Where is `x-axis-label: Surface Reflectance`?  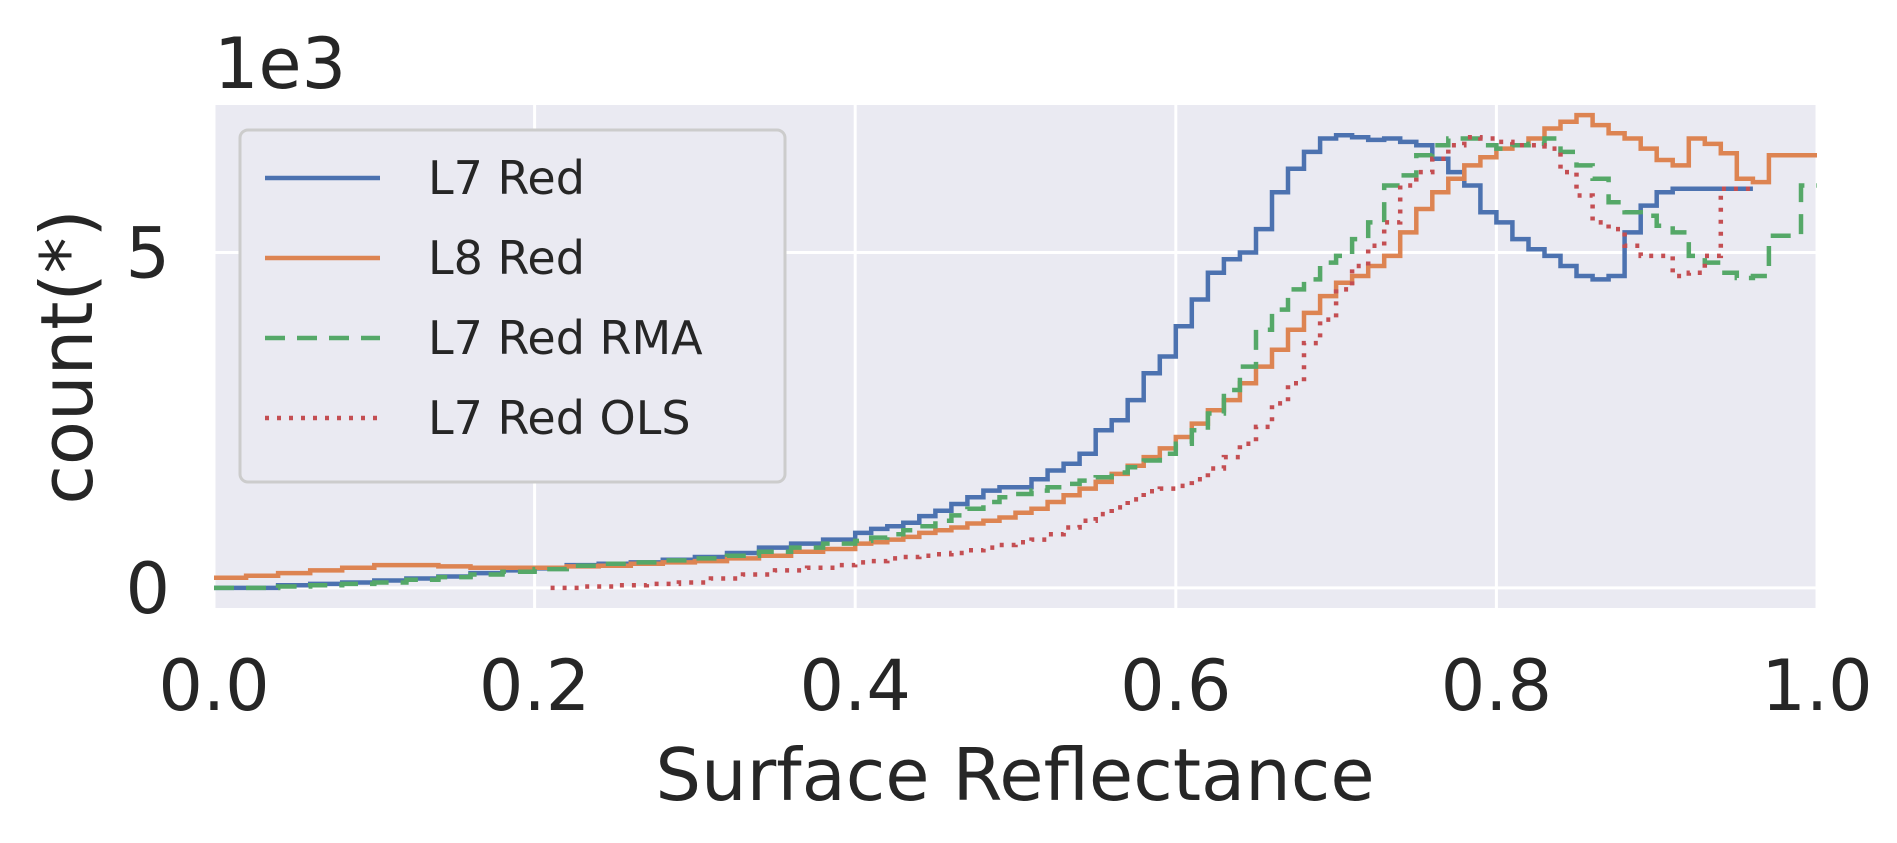 x-axis-label: Surface Reflectance is located at coordinates (1014, 775).